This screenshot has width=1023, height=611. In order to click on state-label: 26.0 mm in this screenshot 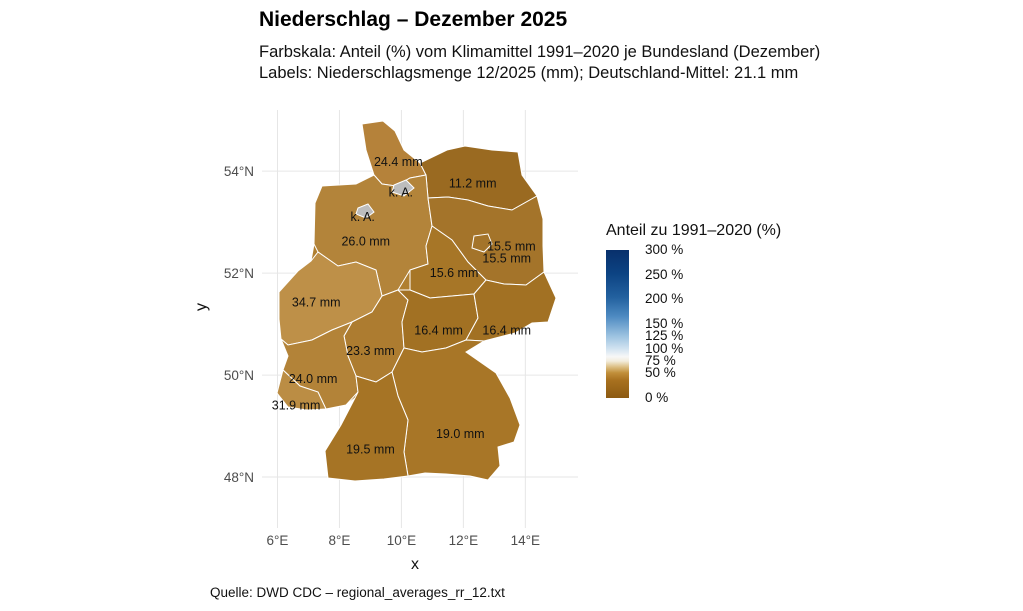, I will do `click(365, 242)`.